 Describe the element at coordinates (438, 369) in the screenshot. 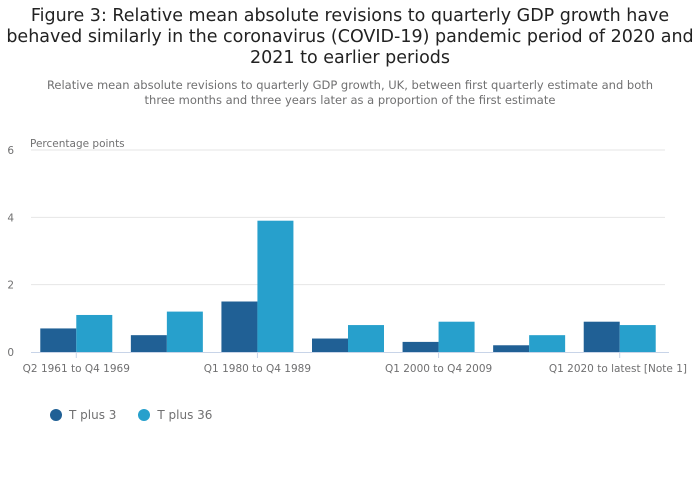

I see `x-tick-label: Q1 2000 to Q4 2009` at that location.